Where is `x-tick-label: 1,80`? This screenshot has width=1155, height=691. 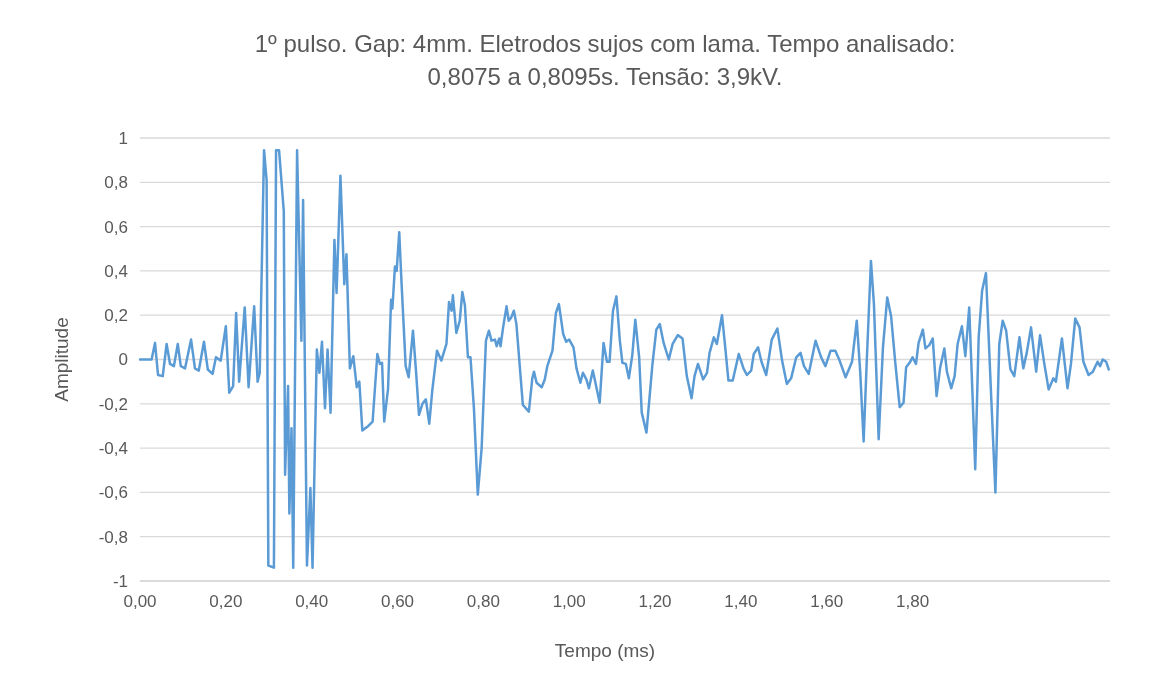
x-tick-label: 1,80 is located at coordinates (913, 601).